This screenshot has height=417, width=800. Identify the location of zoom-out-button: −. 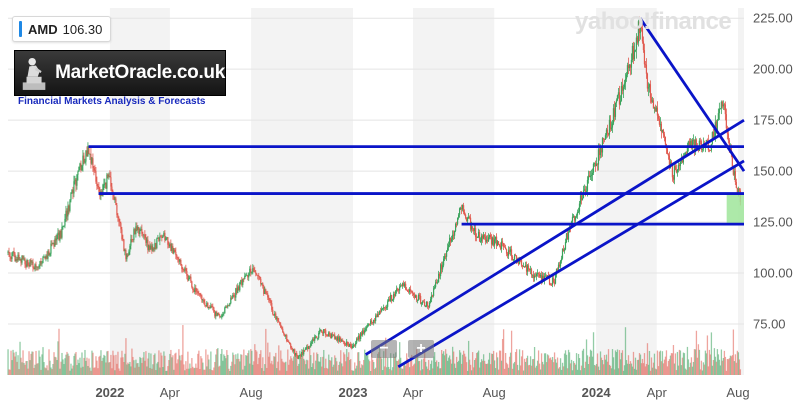
(384, 349).